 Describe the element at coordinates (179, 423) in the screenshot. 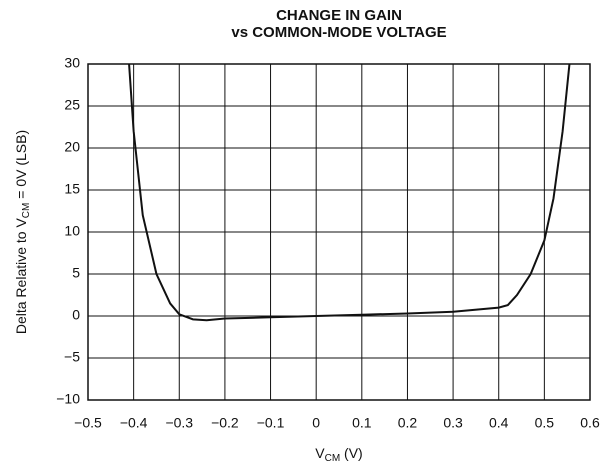

I see `x-tick-label: −0.3` at that location.